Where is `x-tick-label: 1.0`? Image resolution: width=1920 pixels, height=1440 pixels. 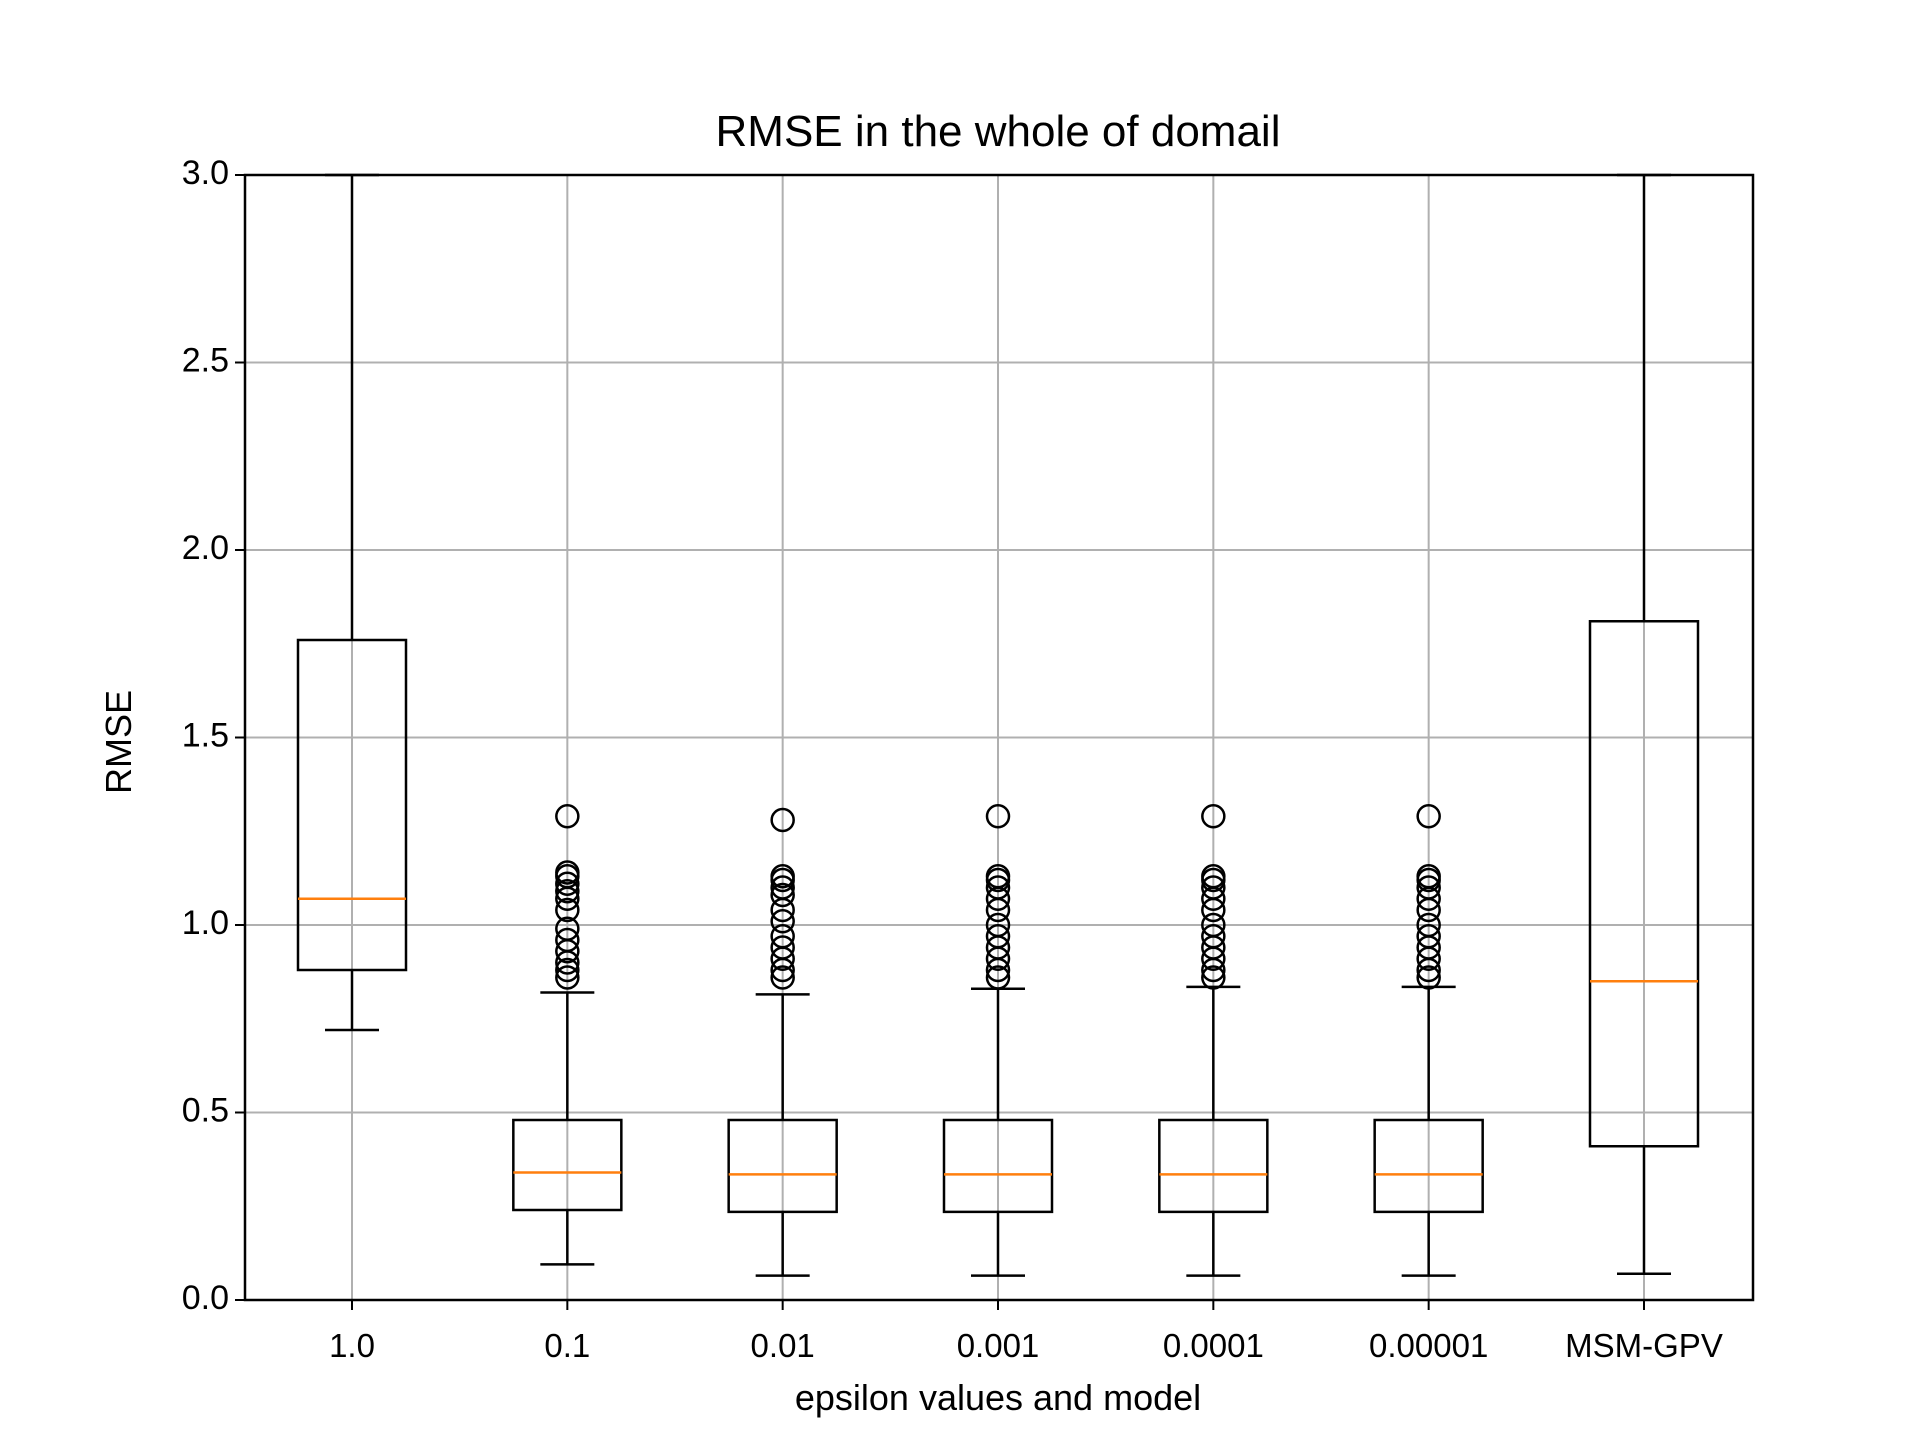
x-tick-label: 1.0 is located at coordinates (352, 1345).